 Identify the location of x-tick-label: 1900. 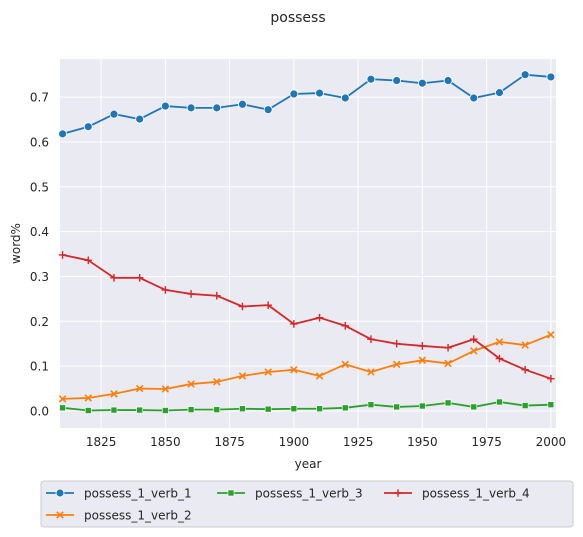
(294, 442).